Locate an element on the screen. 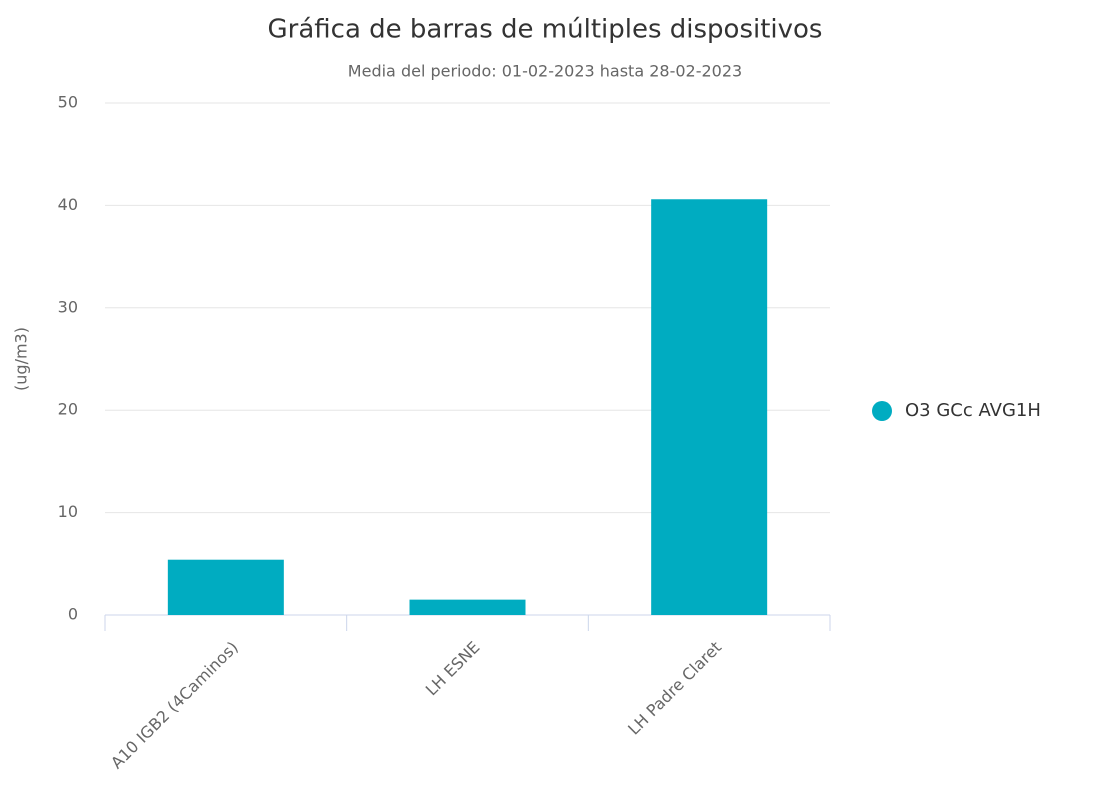 The height and width of the screenshot is (808, 1105). y-tick-label: 50 is located at coordinates (68, 102).